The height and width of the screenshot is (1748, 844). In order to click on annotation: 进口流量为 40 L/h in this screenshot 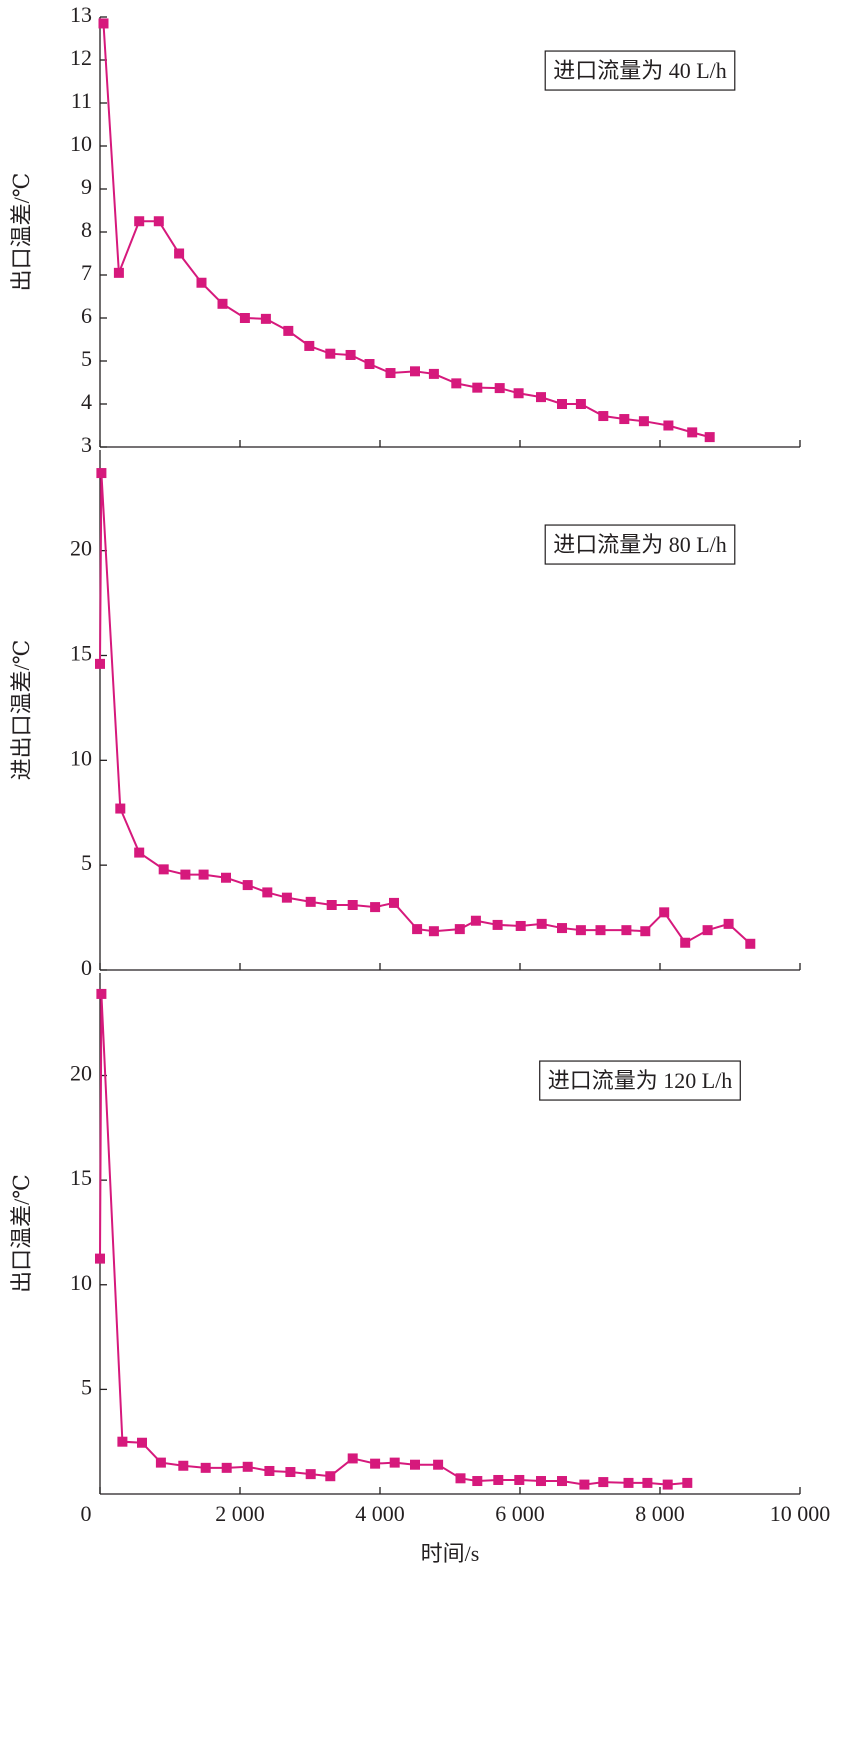, I will do `click(640, 70)`.